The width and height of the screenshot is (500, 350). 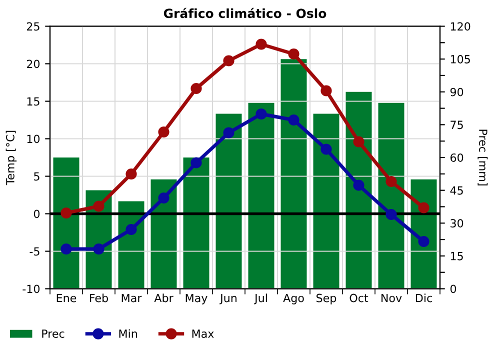 I want to click on y-tick-label: 20, so click(x=33, y=64).